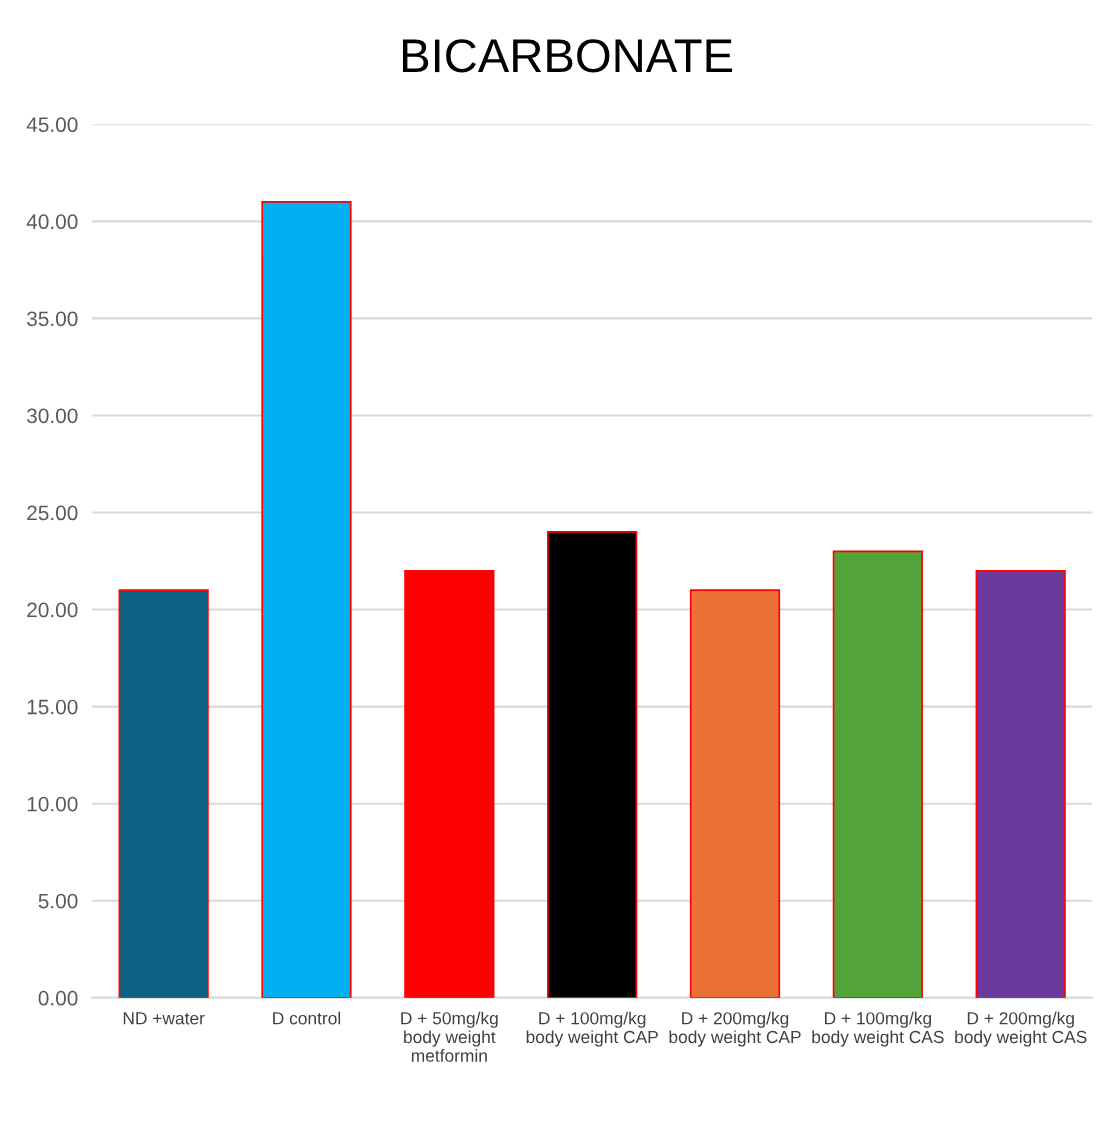 The height and width of the screenshot is (1130, 1111). I want to click on y-tick-label: 35.00, so click(52, 319).